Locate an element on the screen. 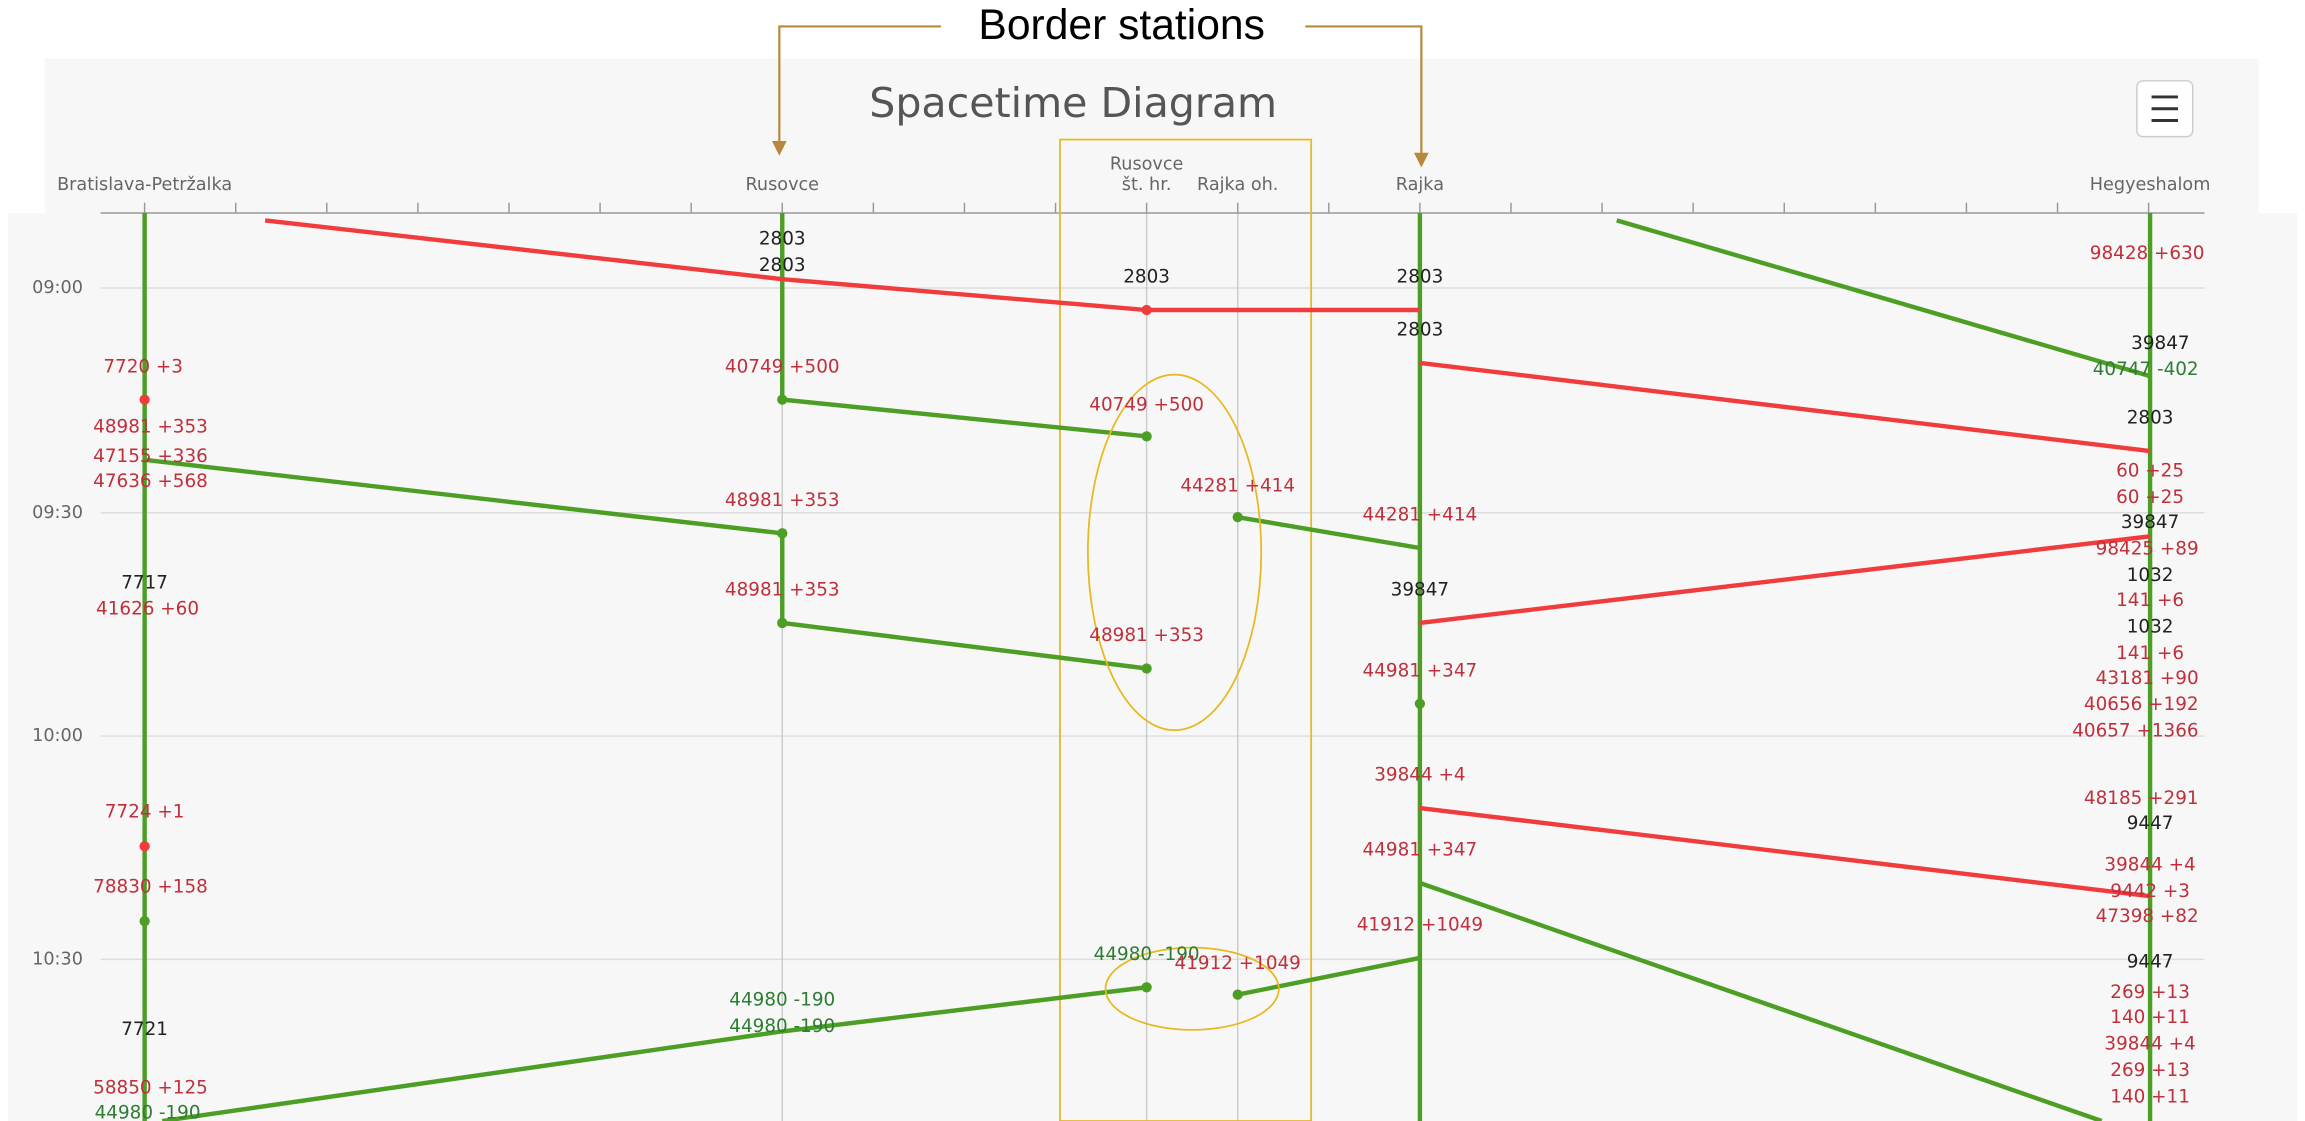 Image resolution: width=2305 pixels, height=1121 pixels. header-panel is located at coordinates (1151, 136).